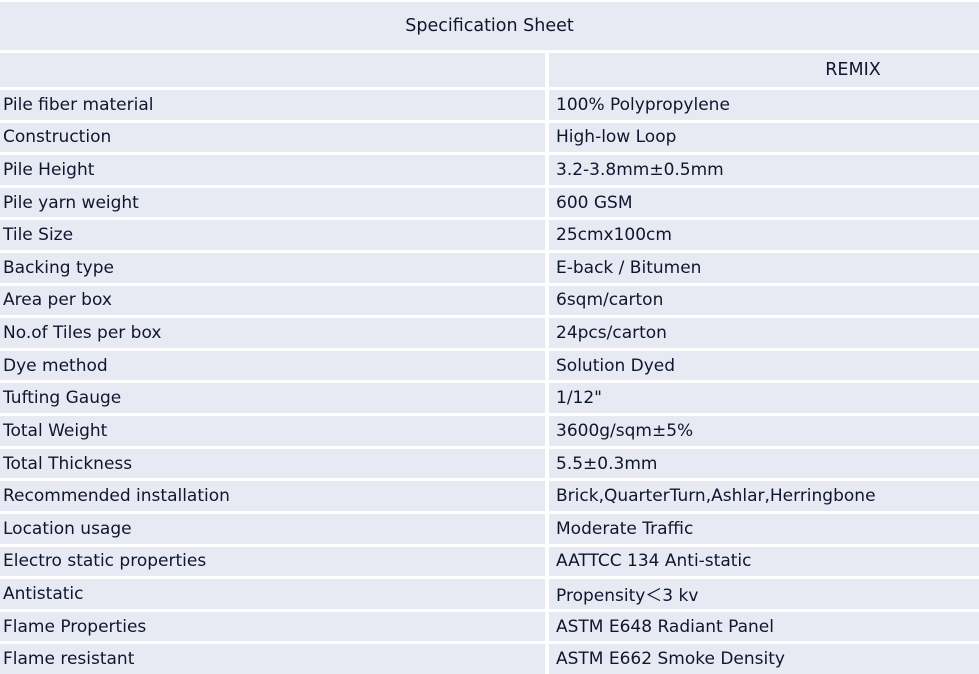  What do you see at coordinates (272, 105) in the screenshot?
I see `spec-label: Pile fiber material` at bounding box center [272, 105].